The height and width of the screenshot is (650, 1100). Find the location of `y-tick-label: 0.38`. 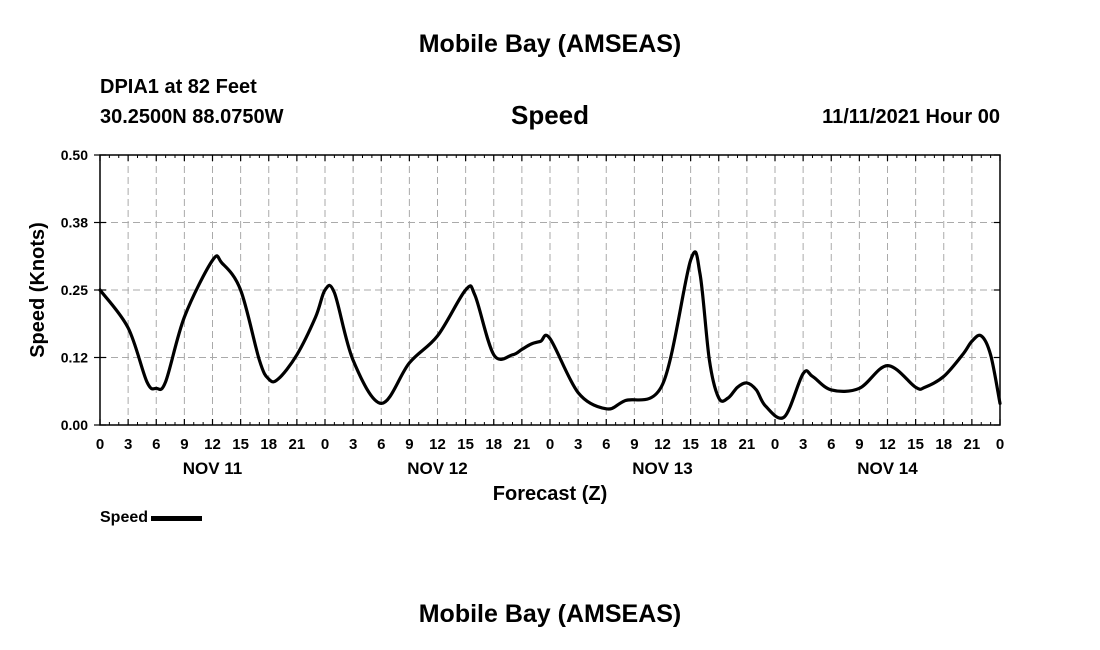

y-tick-label: 0.38 is located at coordinates (74, 223).